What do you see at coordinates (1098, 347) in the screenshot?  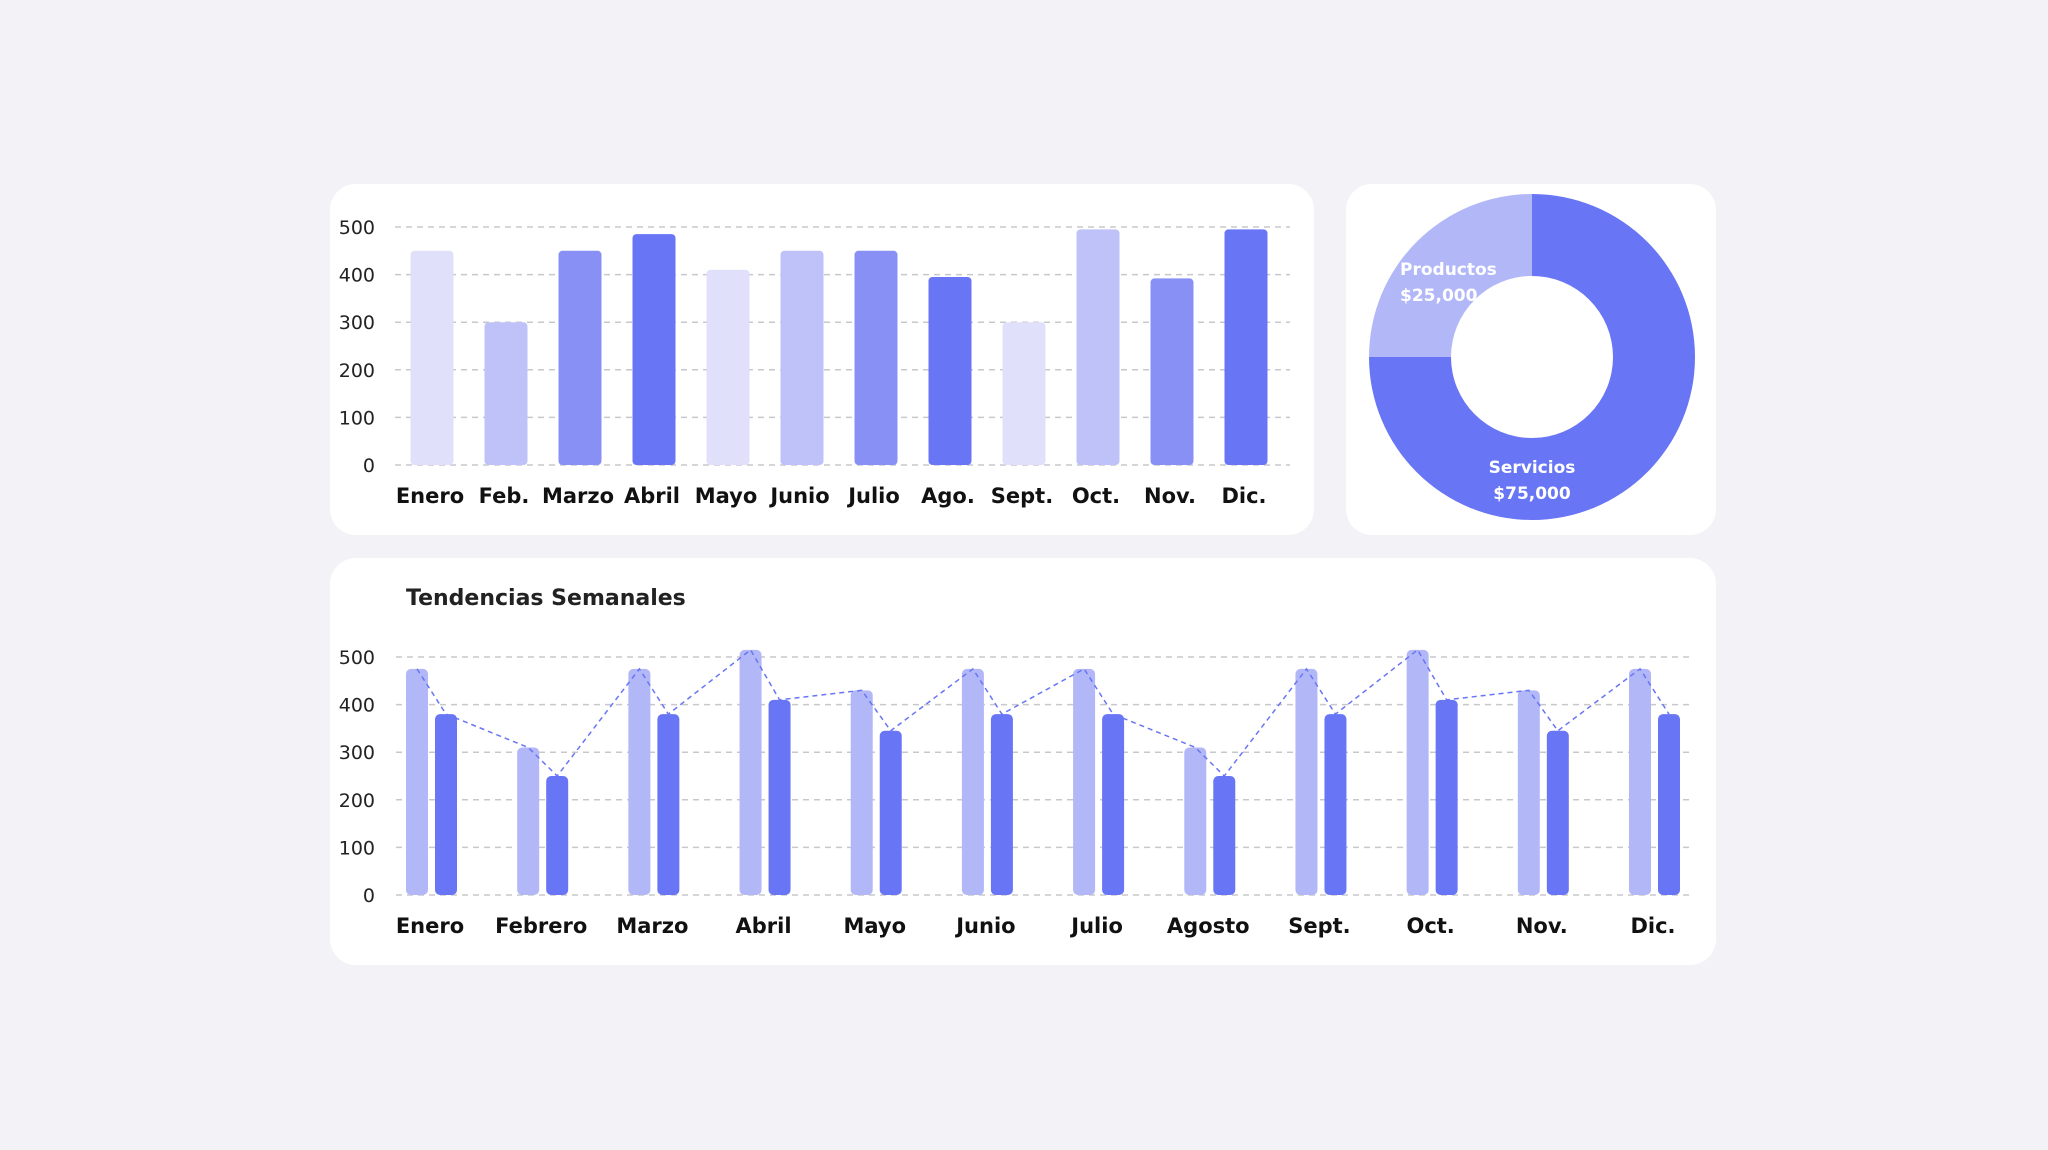 I see `bar-Oct.` at bounding box center [1098, 347].